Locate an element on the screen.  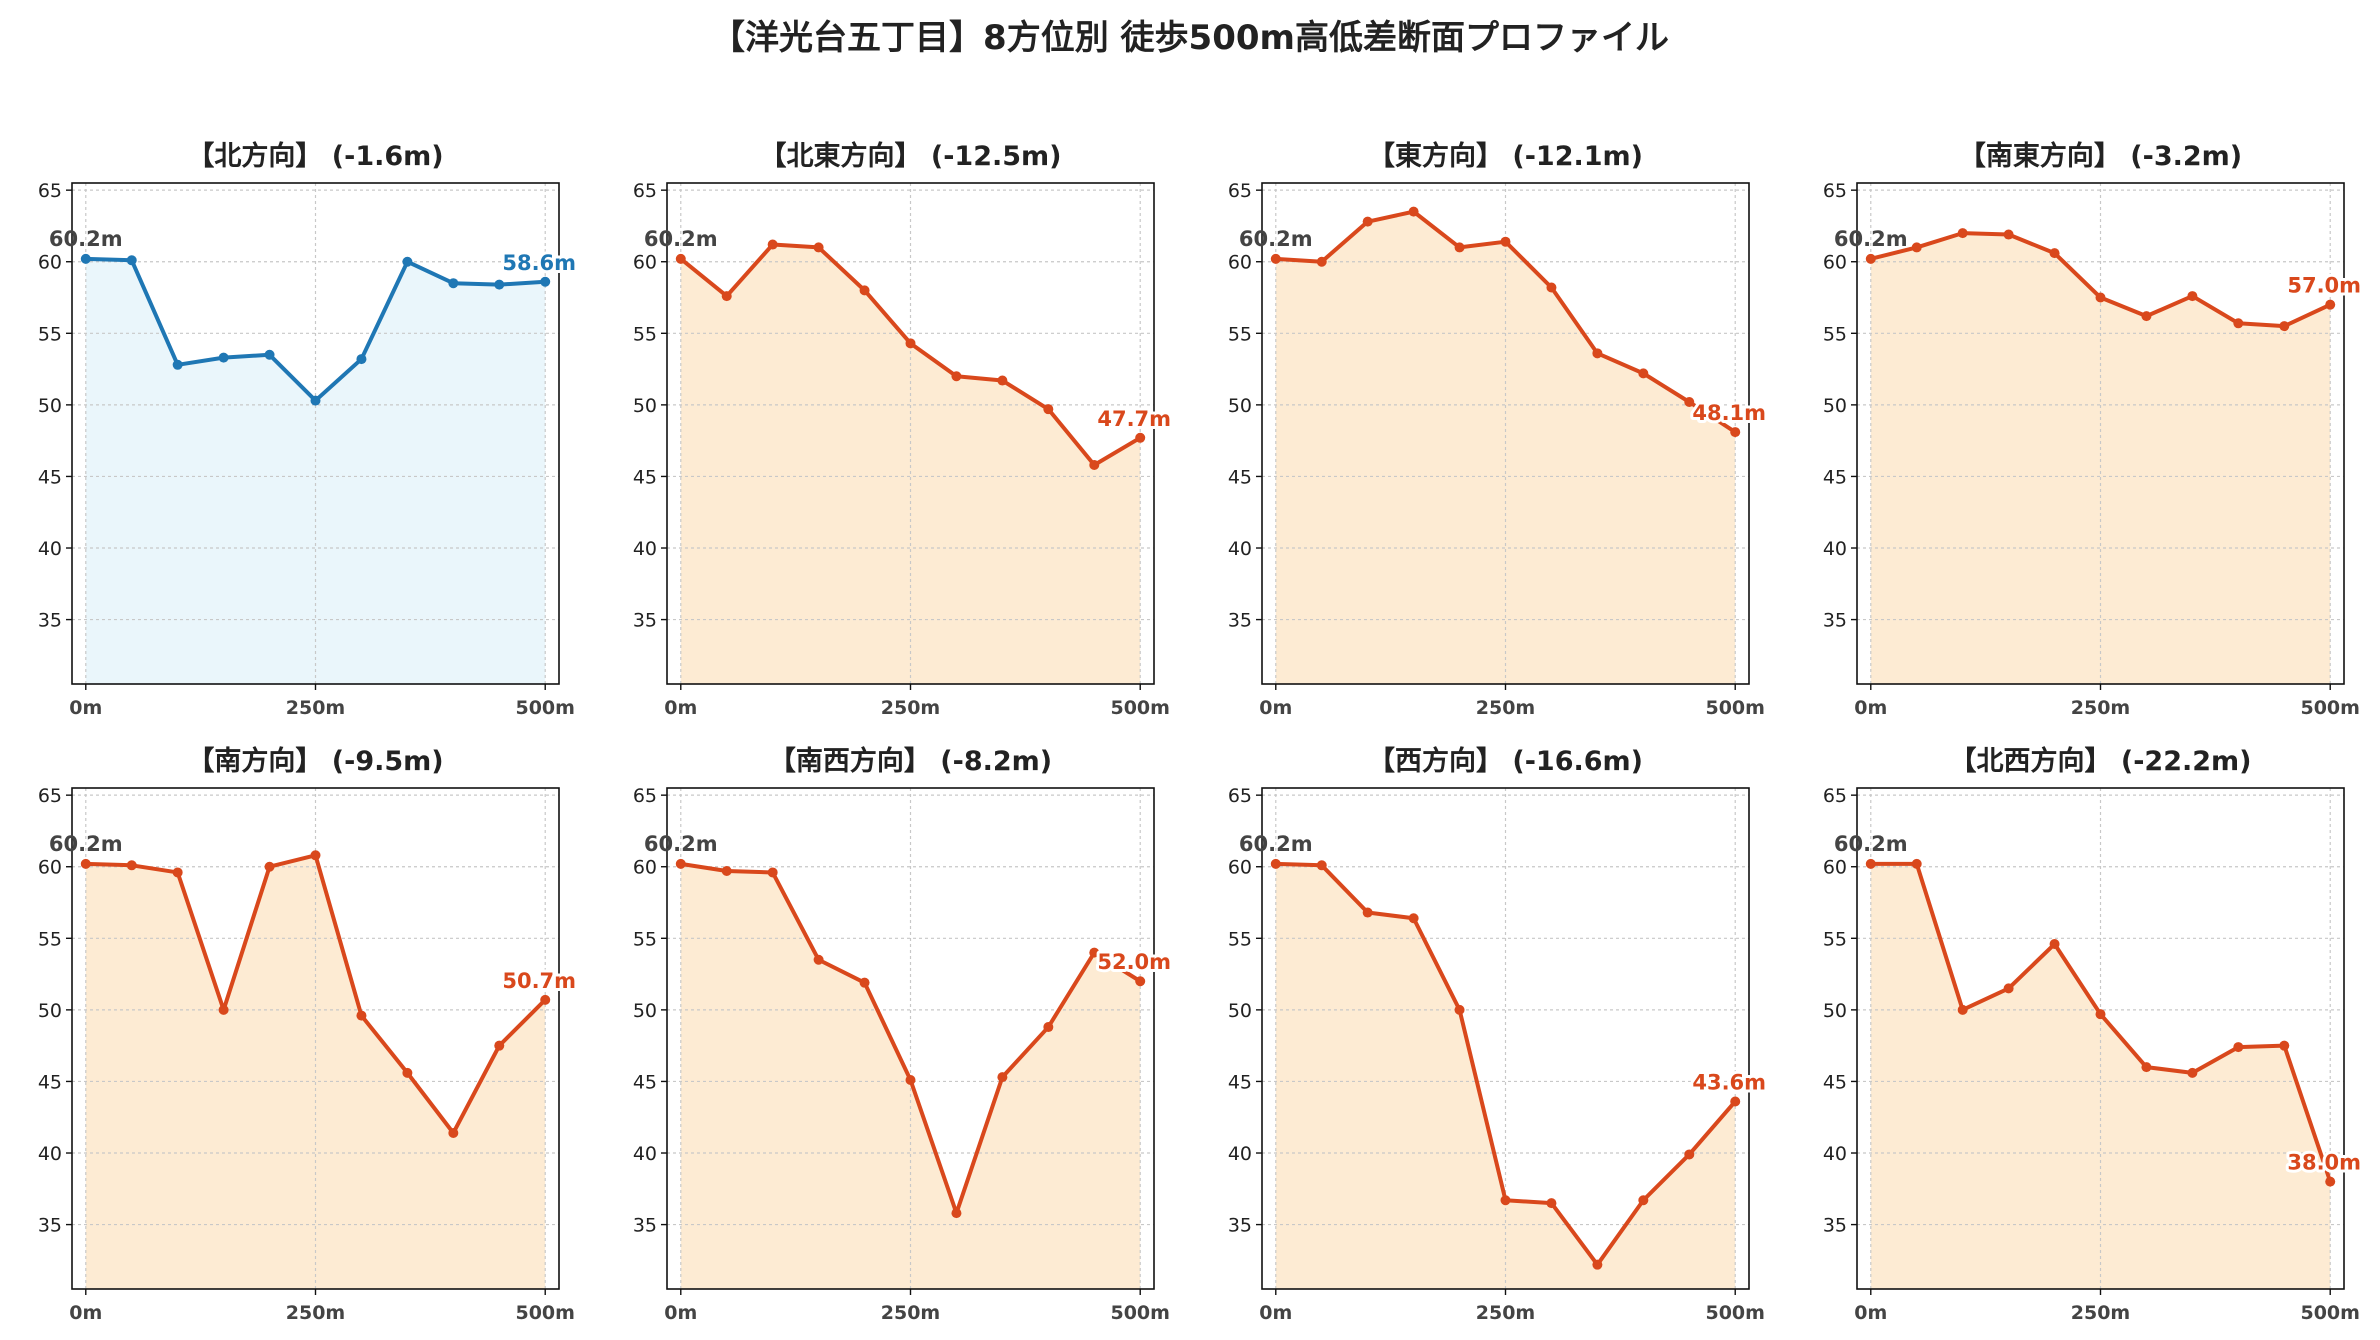
end-value-label: 57.0m is located at coordinates (2324, 286).